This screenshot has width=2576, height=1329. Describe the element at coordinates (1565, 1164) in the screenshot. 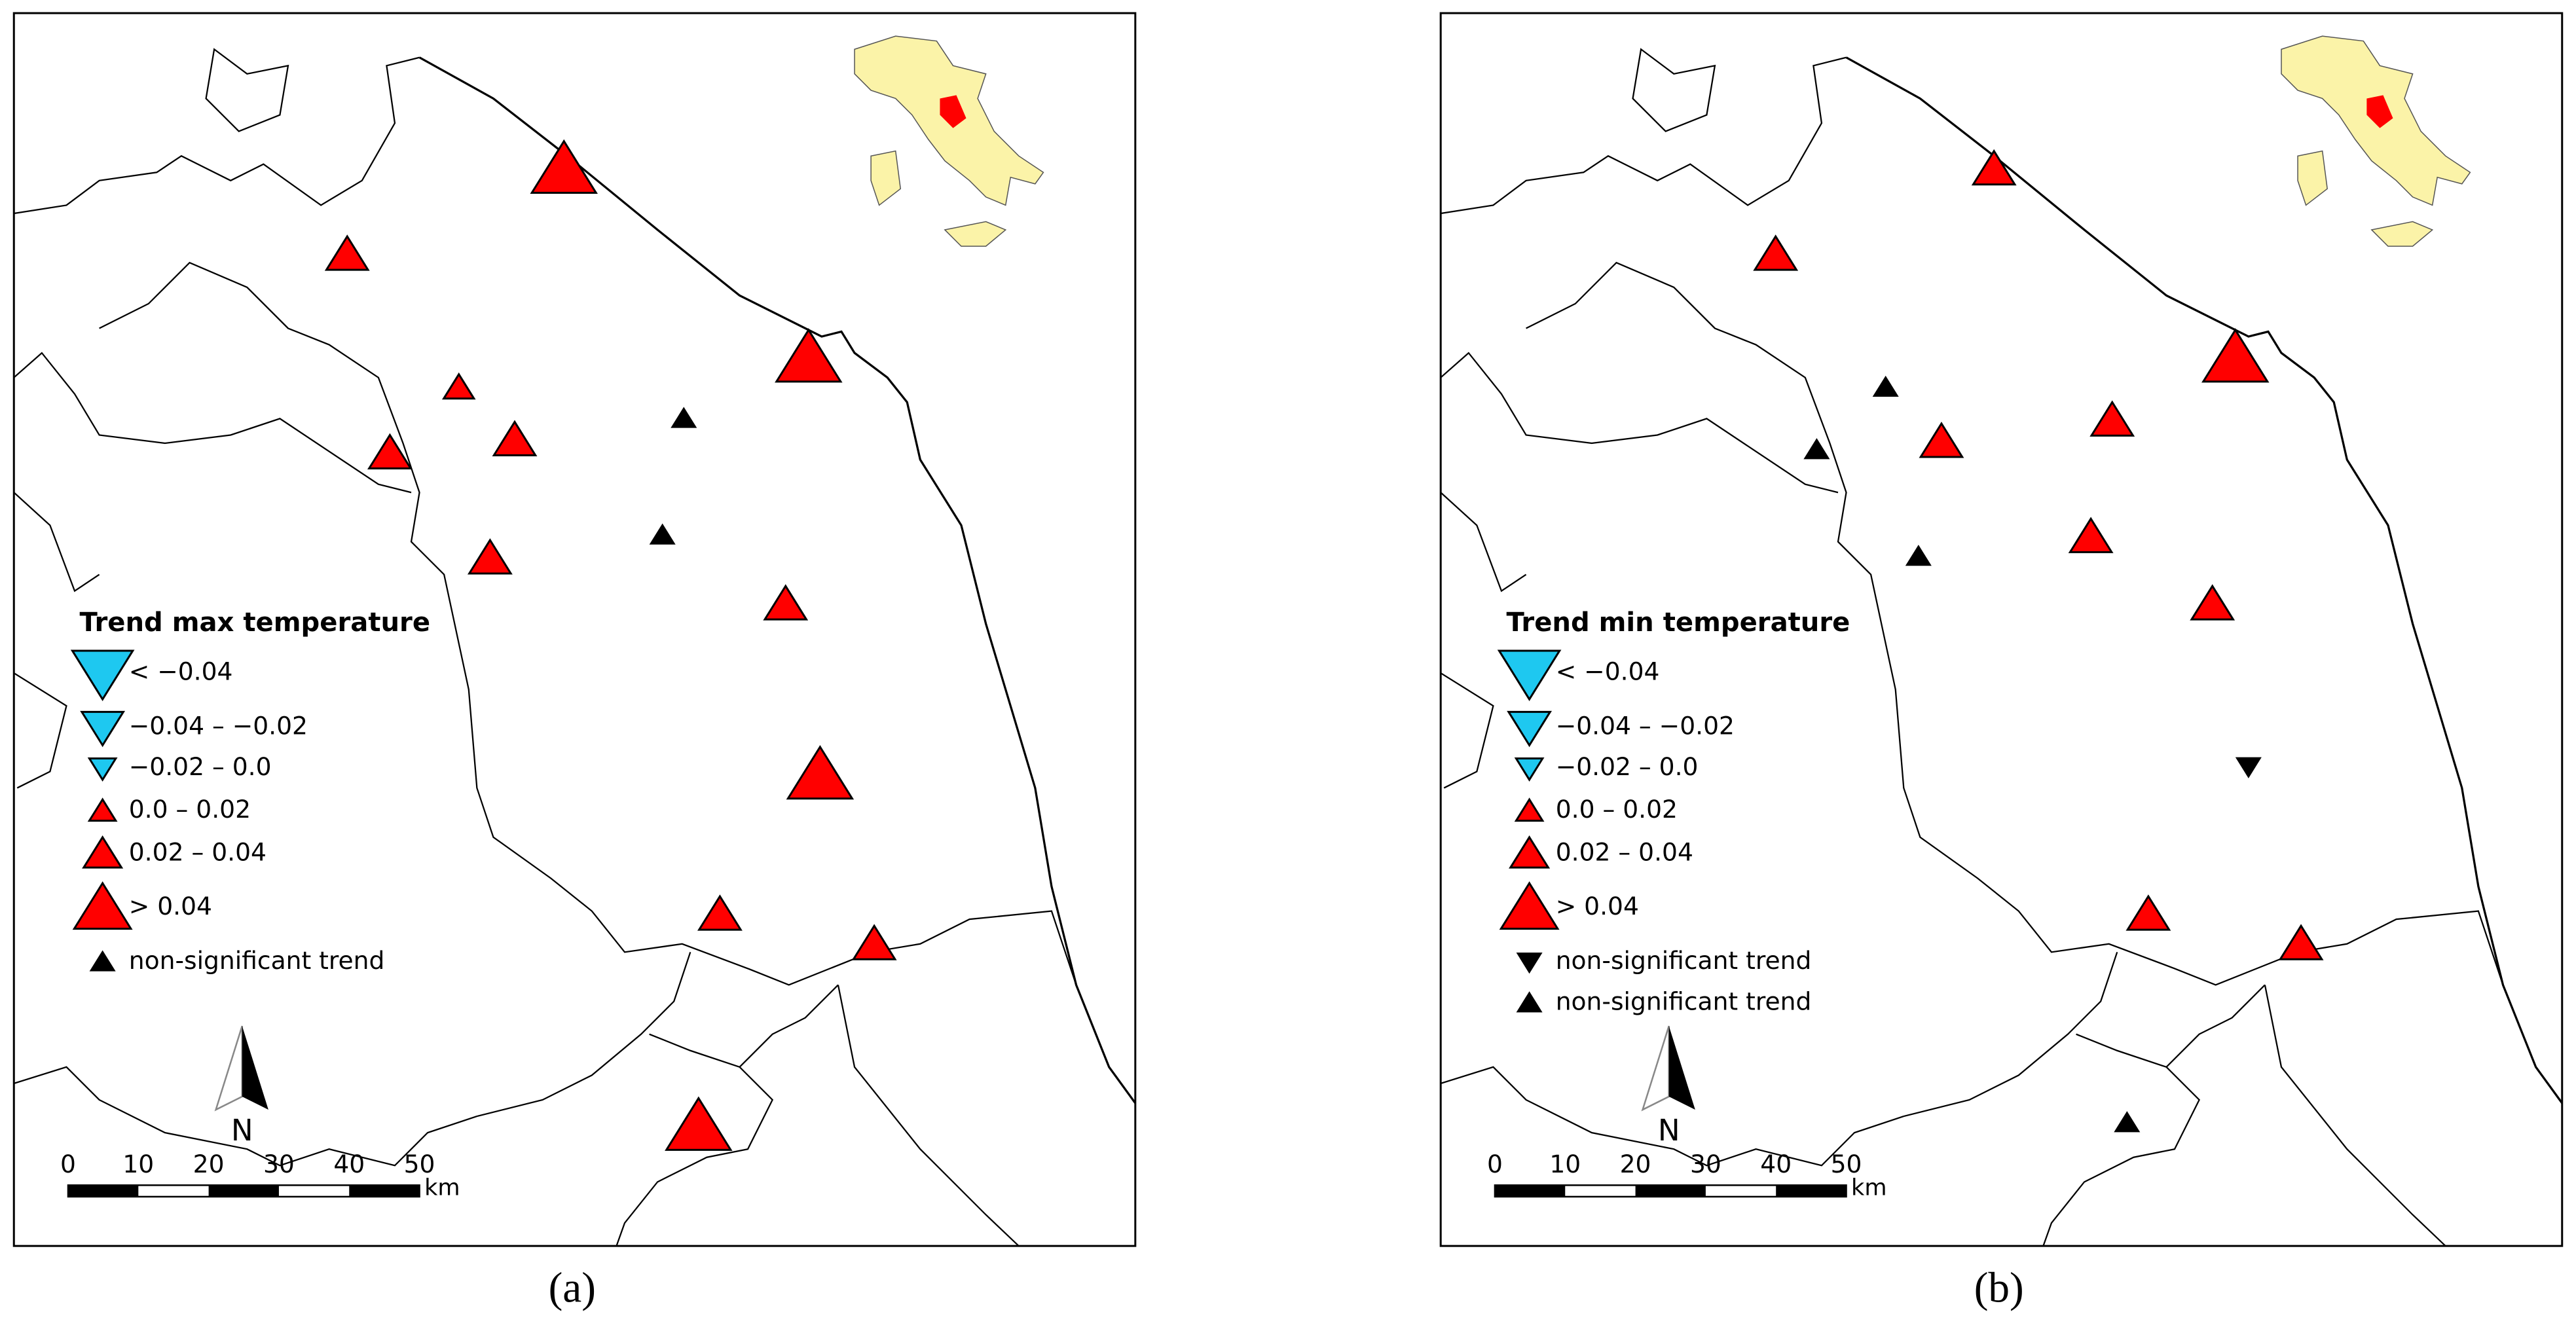

I see `scale-tick-label: 10` at that location.